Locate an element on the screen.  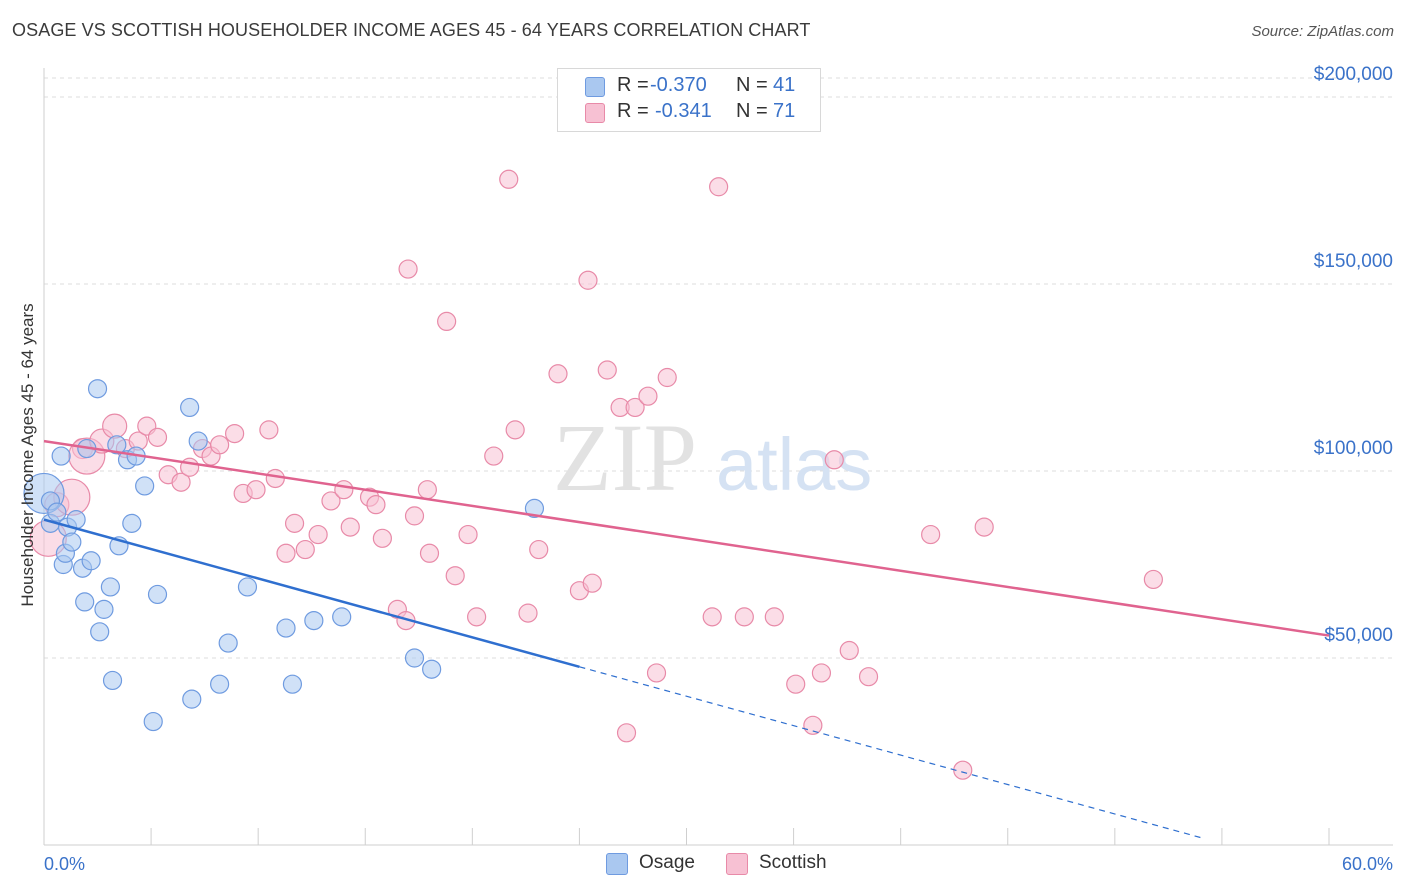
watermark-atlas: atlas is located at coordinates (794, 464).